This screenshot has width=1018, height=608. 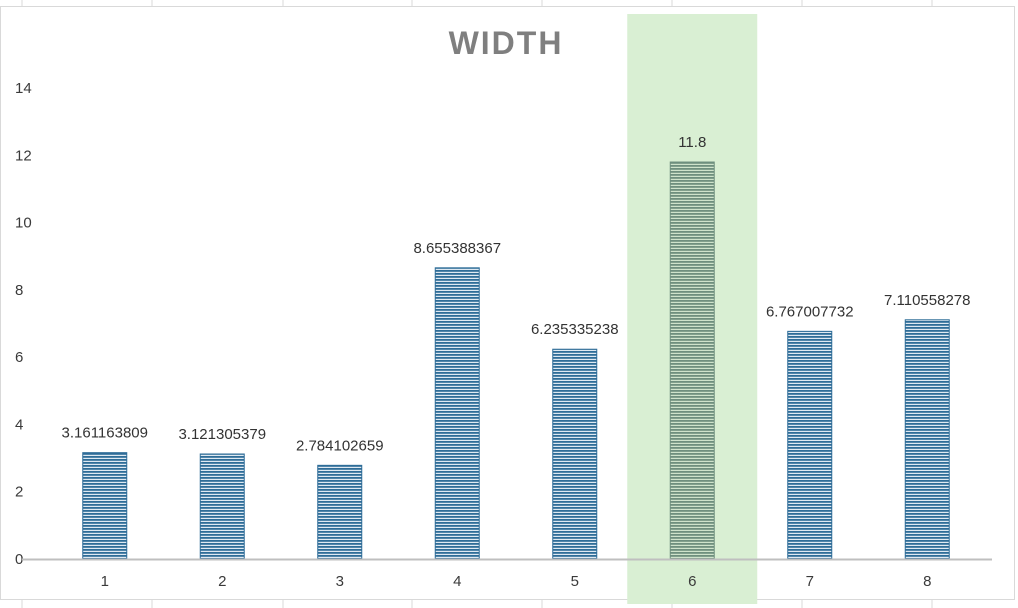 What do you see at coordinates (692, 581) in the screenshot?
I see `x-tick-label: 6` at bounding box center [692, 581].